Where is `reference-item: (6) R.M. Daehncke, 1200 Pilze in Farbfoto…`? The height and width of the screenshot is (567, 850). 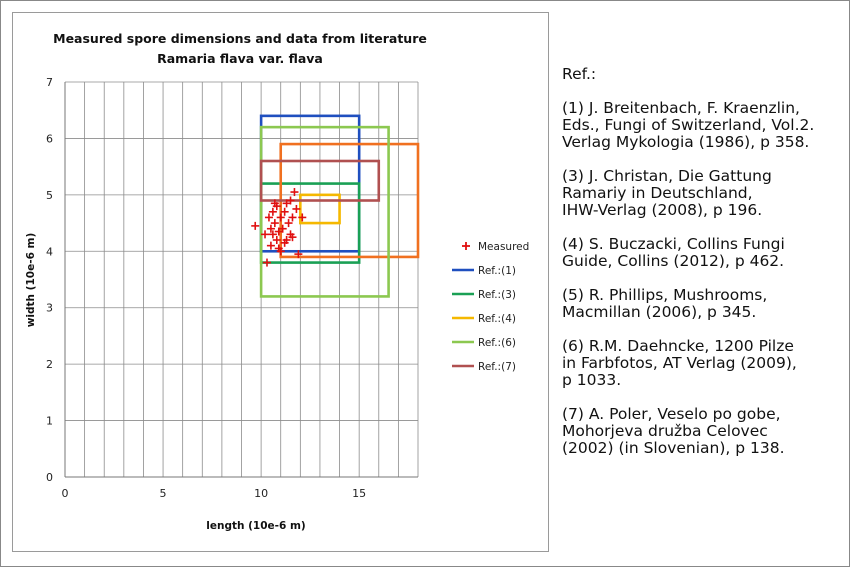 reference-item: (6) R.M. Daehncke, 1200 Pilze in Farbfoto… is located at coordinates (702, 363).